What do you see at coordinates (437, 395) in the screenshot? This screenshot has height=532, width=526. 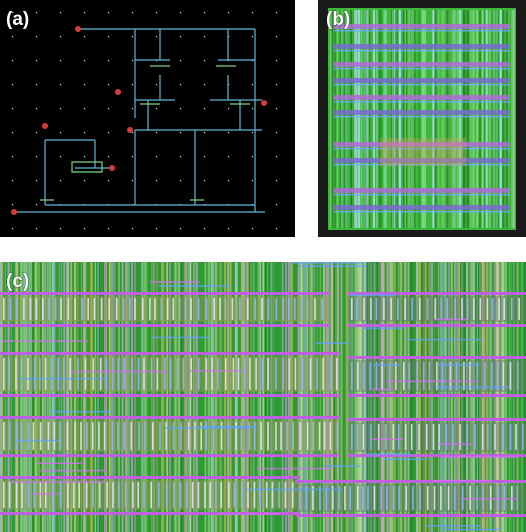 I see `cell-rail` at bounding box center [437, 395].